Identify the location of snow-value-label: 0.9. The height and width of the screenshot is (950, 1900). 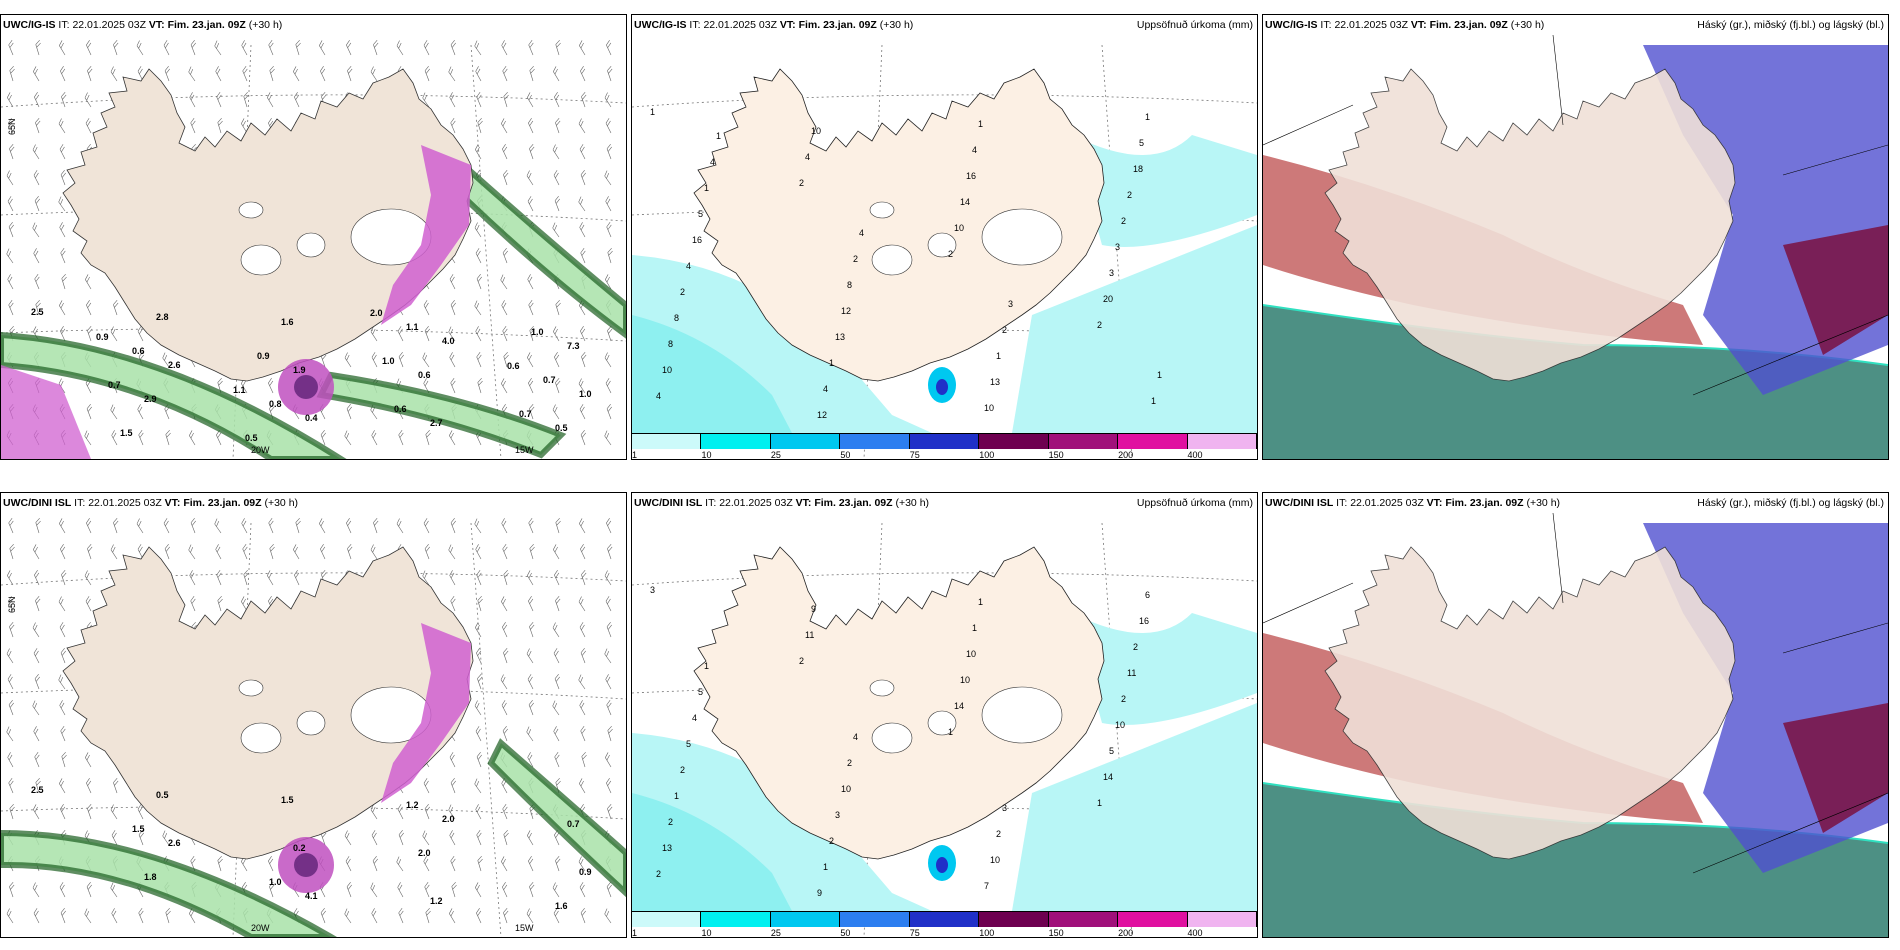
(102, 337).